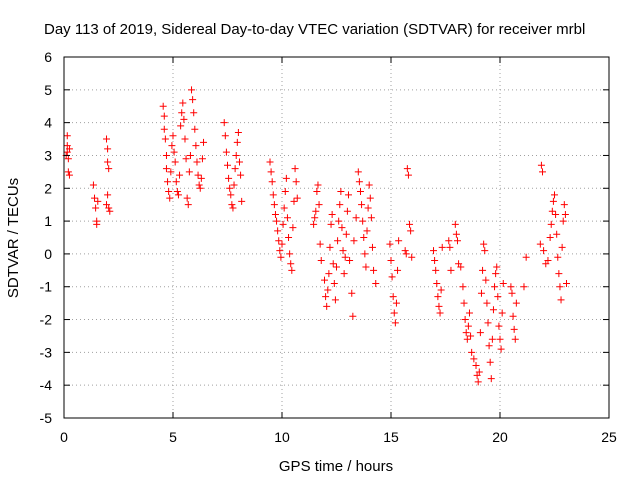 This screenshot has height=480, width=640. I want to click on x-tick-labels: 0 5 10 15 20 25, so click(338, 437).